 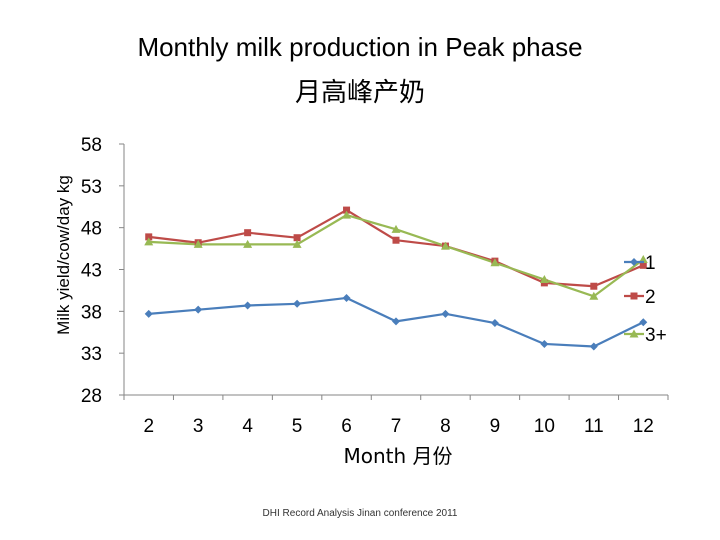 I want to click on legend-label-3+: 3+, so click(x=656, y=335).